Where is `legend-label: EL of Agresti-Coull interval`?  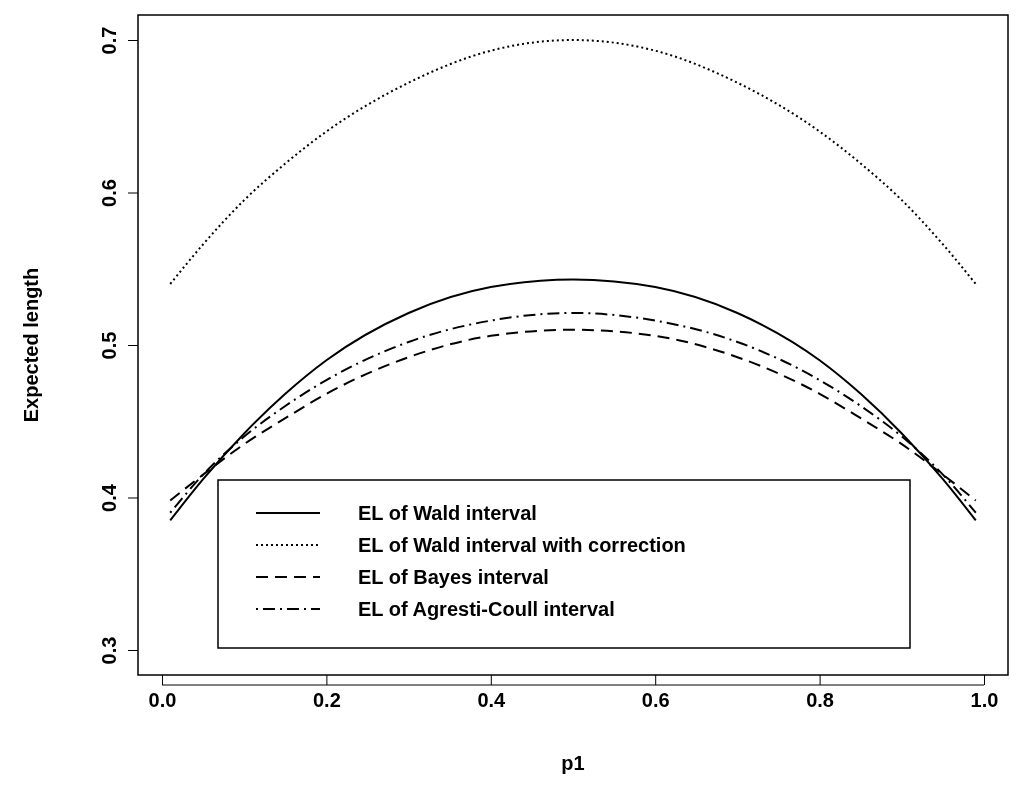 legend-label: EL of Agresti-Coull interval is located at coordinates (486, 609).